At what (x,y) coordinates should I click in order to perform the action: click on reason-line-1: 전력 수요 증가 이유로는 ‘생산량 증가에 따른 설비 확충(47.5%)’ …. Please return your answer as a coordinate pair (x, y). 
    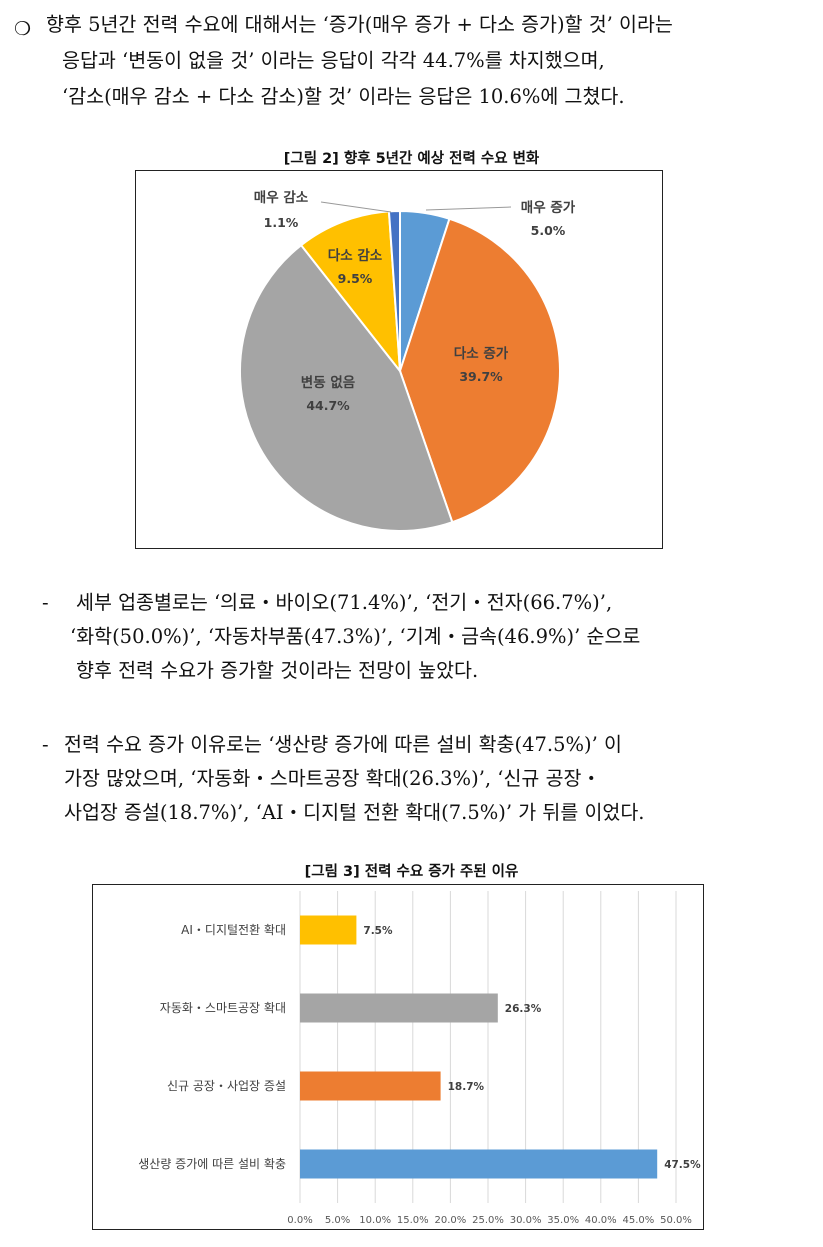
    Looking at the image, I should click on (343, 744).